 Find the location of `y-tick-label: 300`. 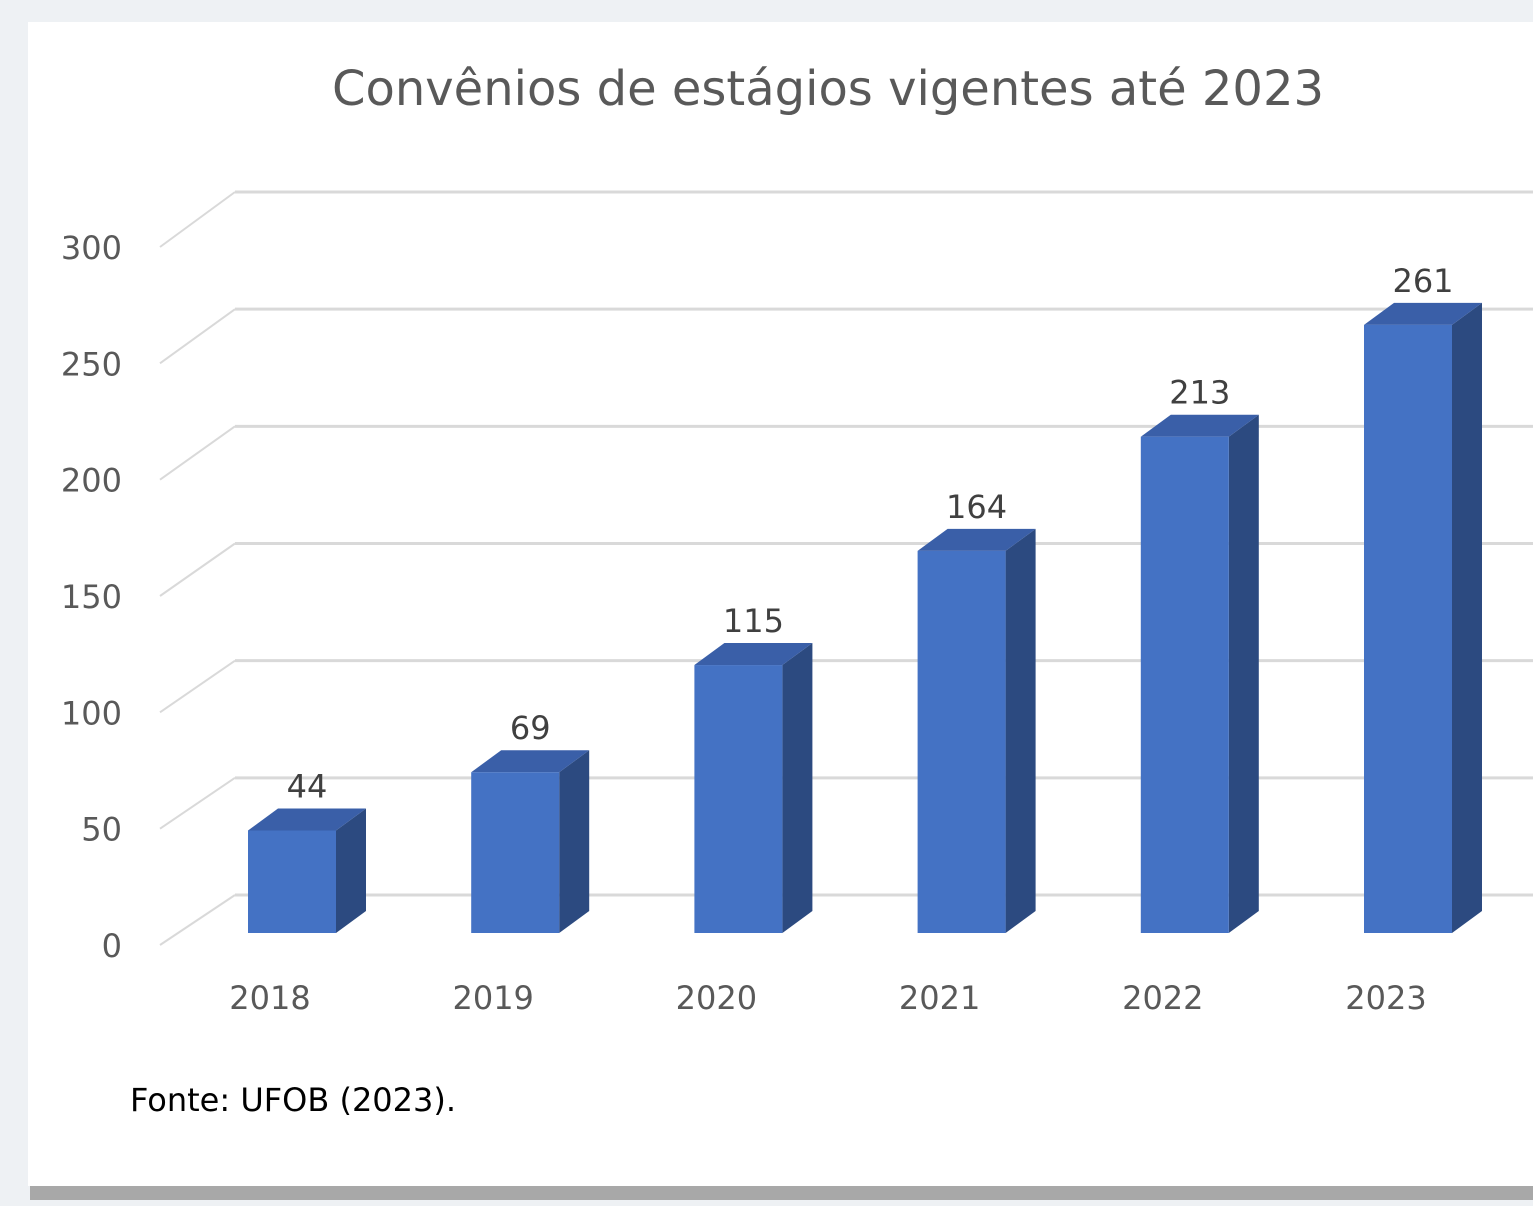

y-tick-label: 300 is located at coordinates (91, 248).